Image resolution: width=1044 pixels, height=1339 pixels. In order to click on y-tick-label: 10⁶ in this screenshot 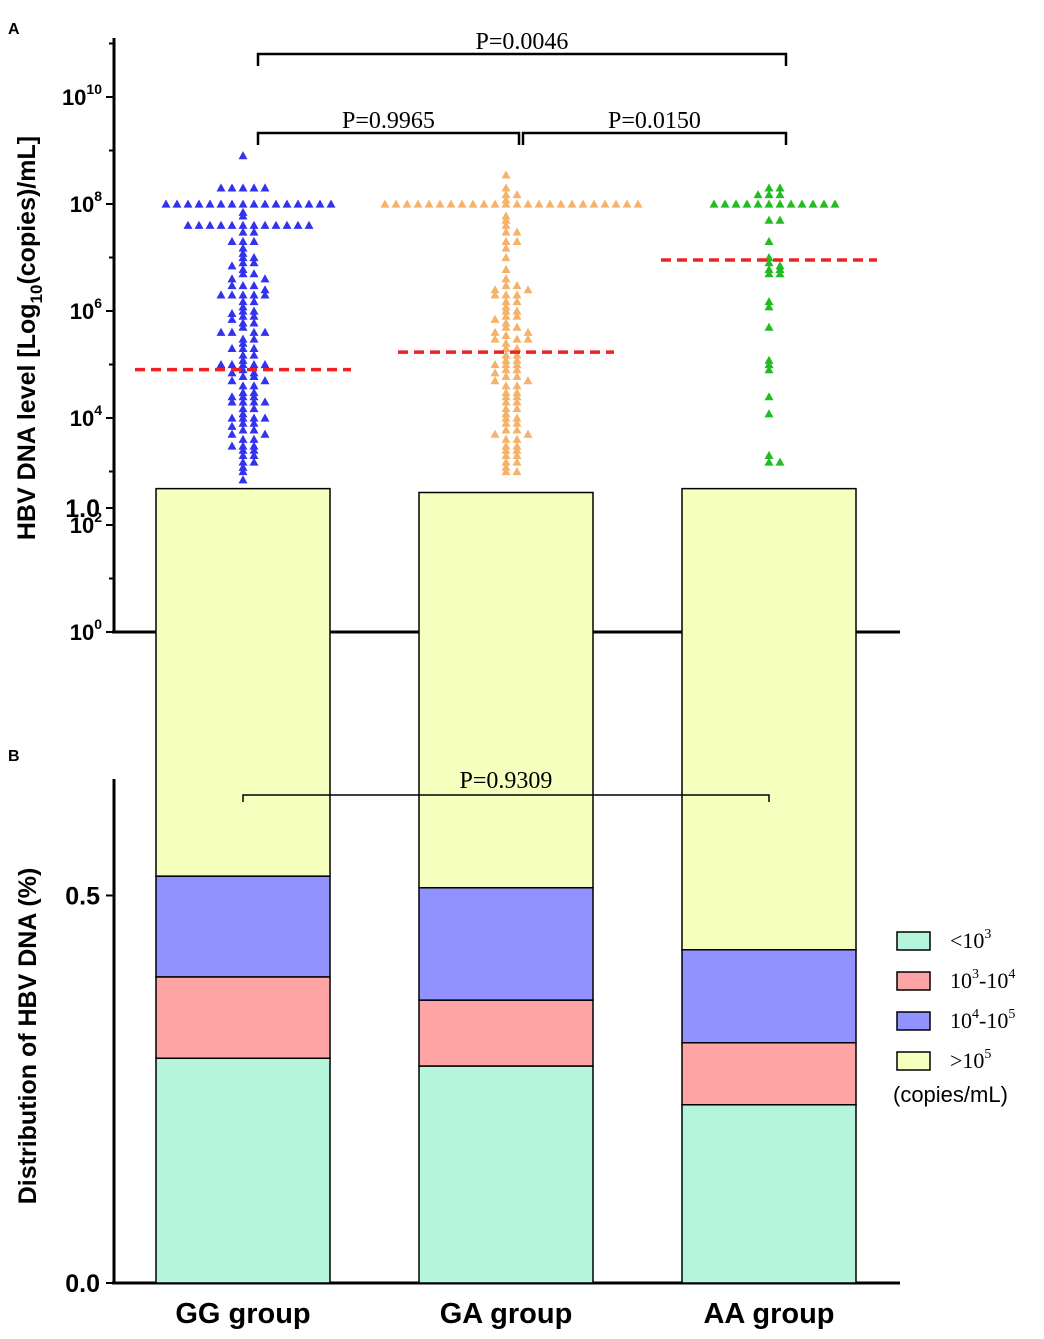, I will do `click(86, 309)`.